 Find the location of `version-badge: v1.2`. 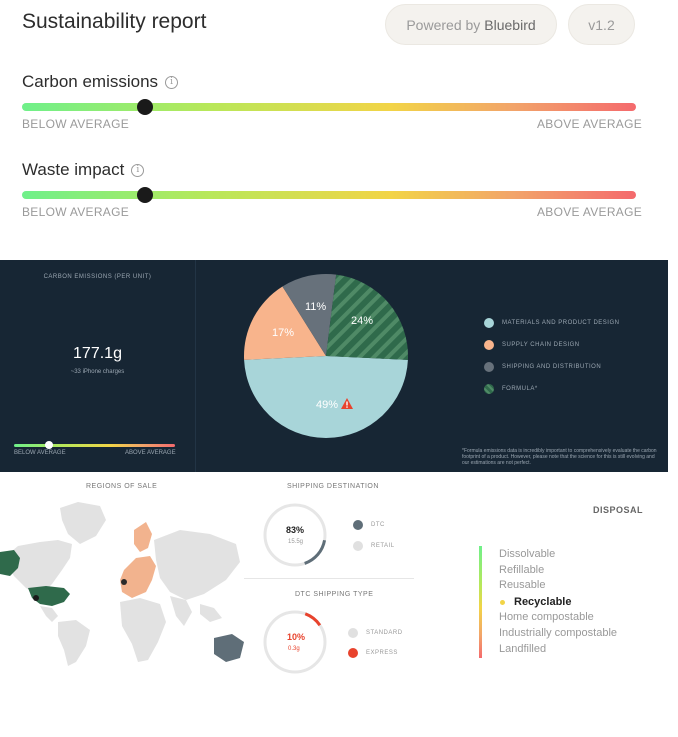

version-badge: v1.2 is located at coordinates (601, 24).